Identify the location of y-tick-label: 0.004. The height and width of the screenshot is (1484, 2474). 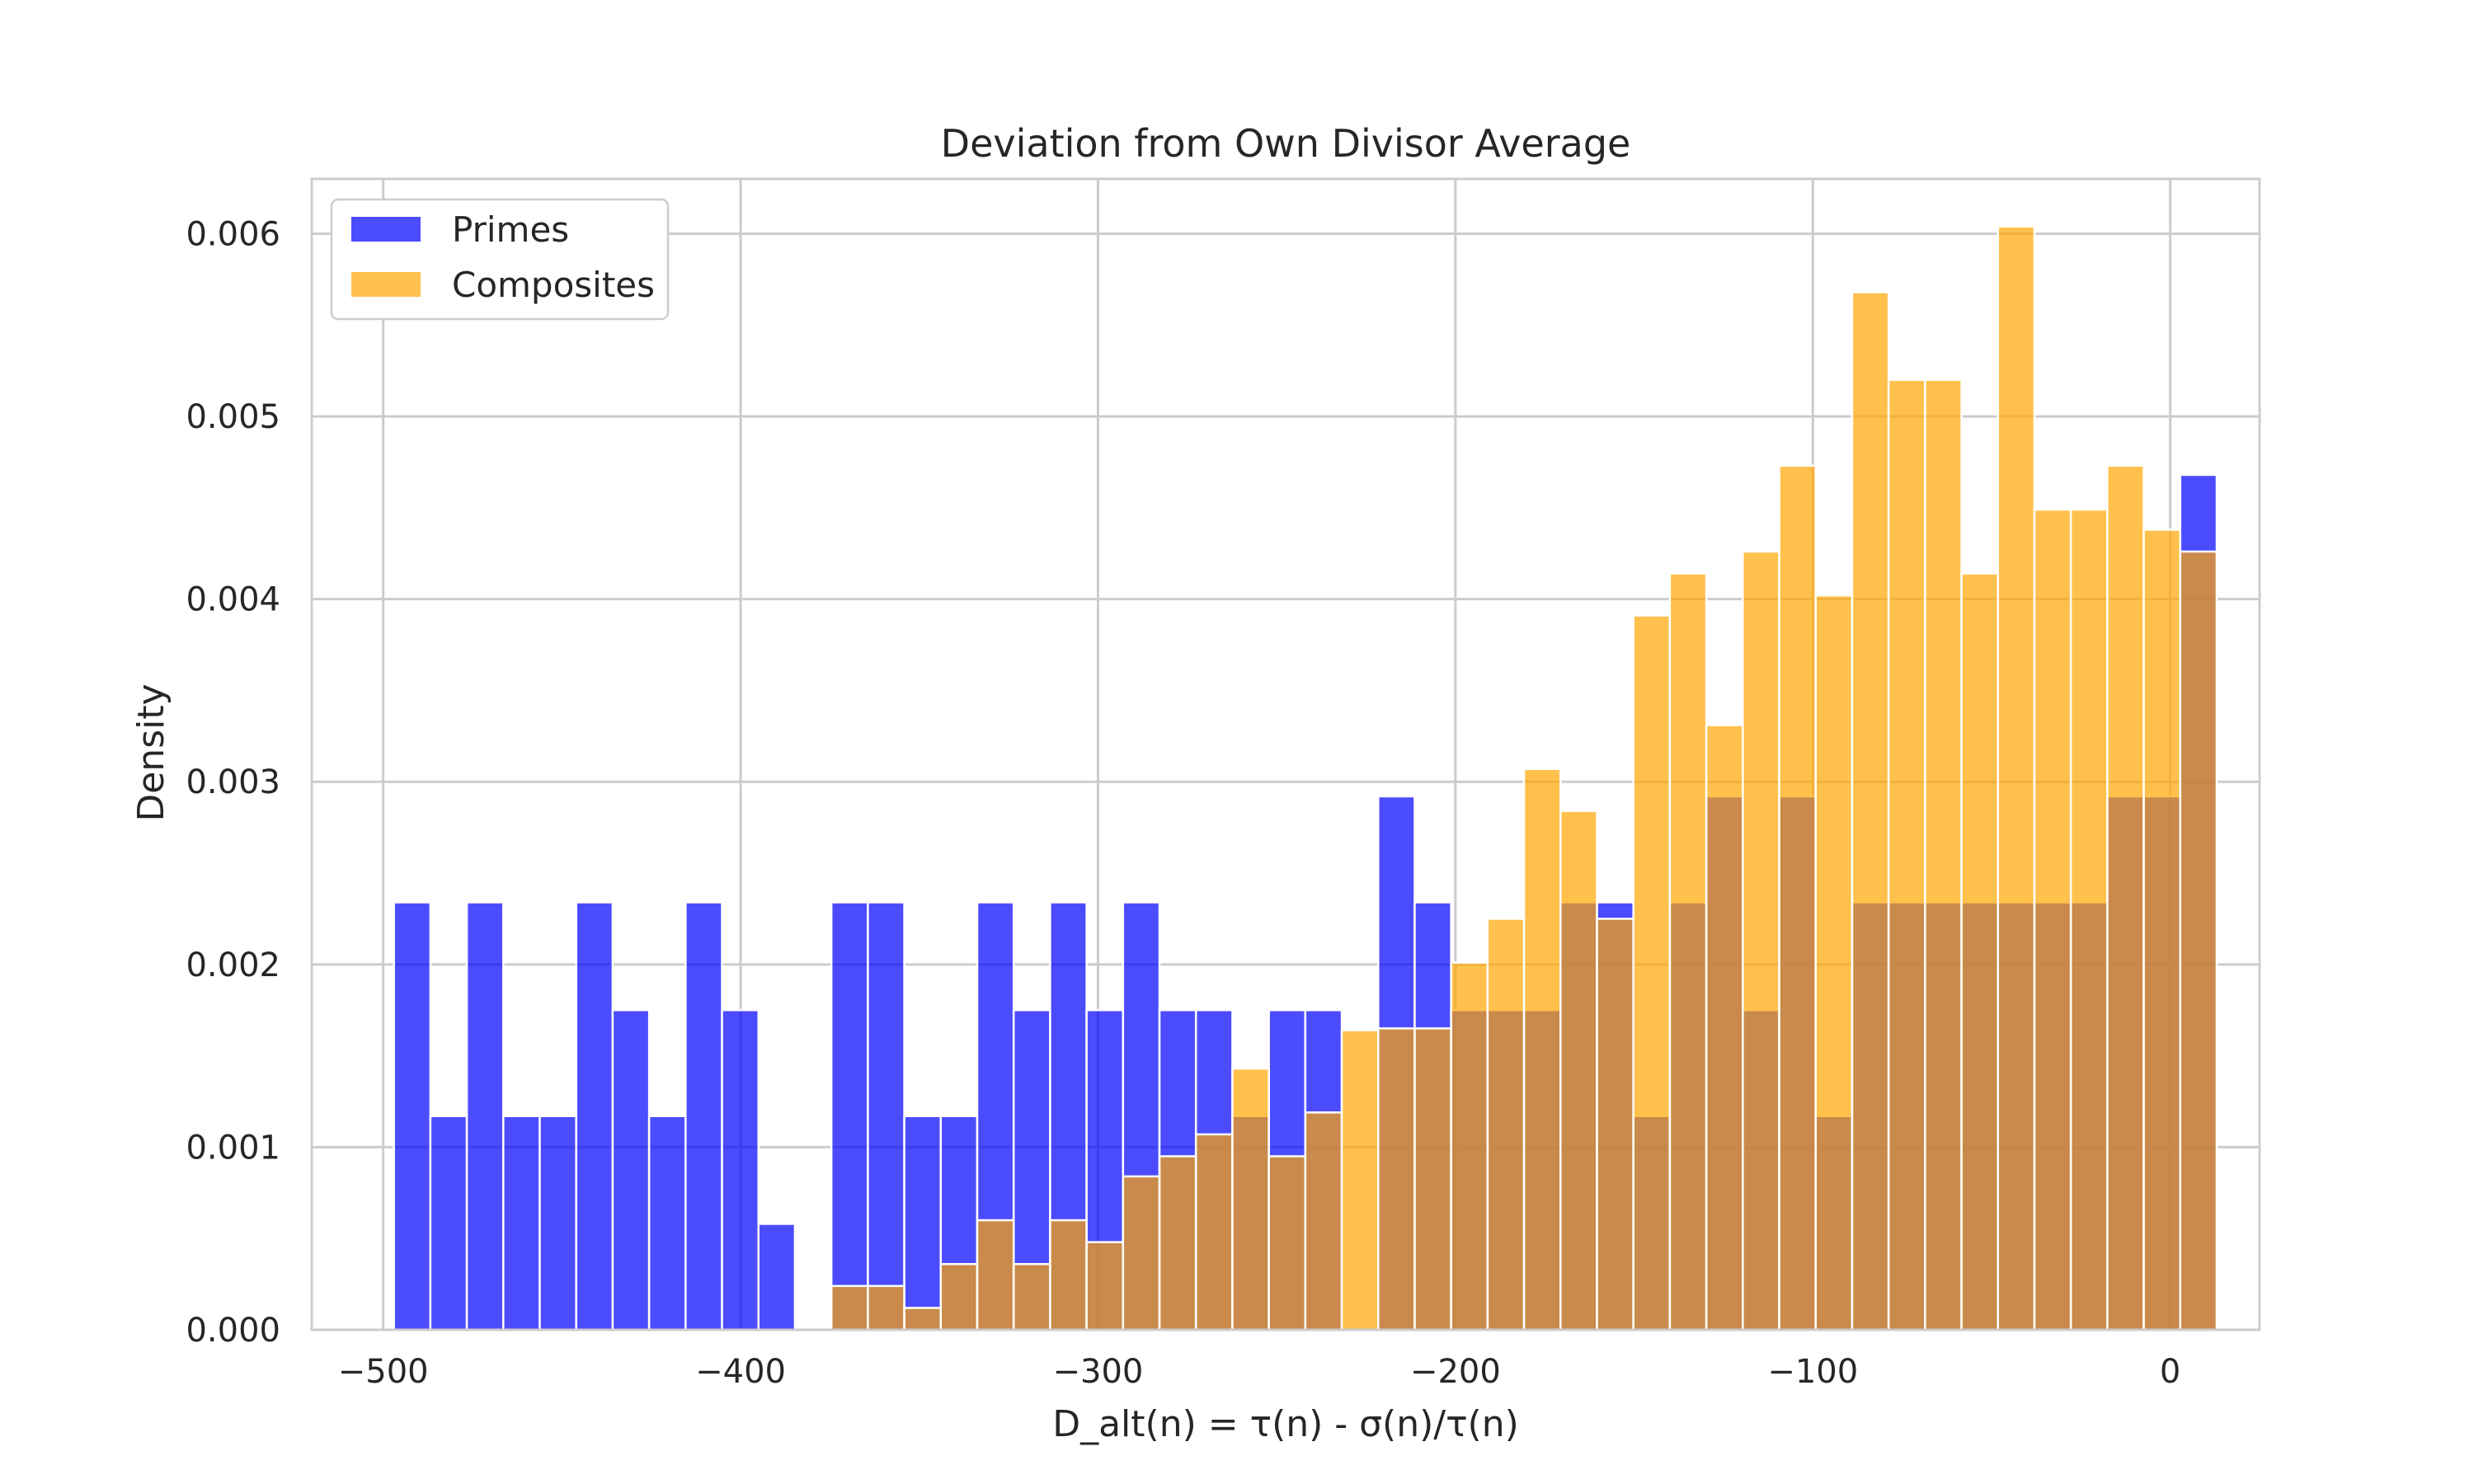
(233, 600).